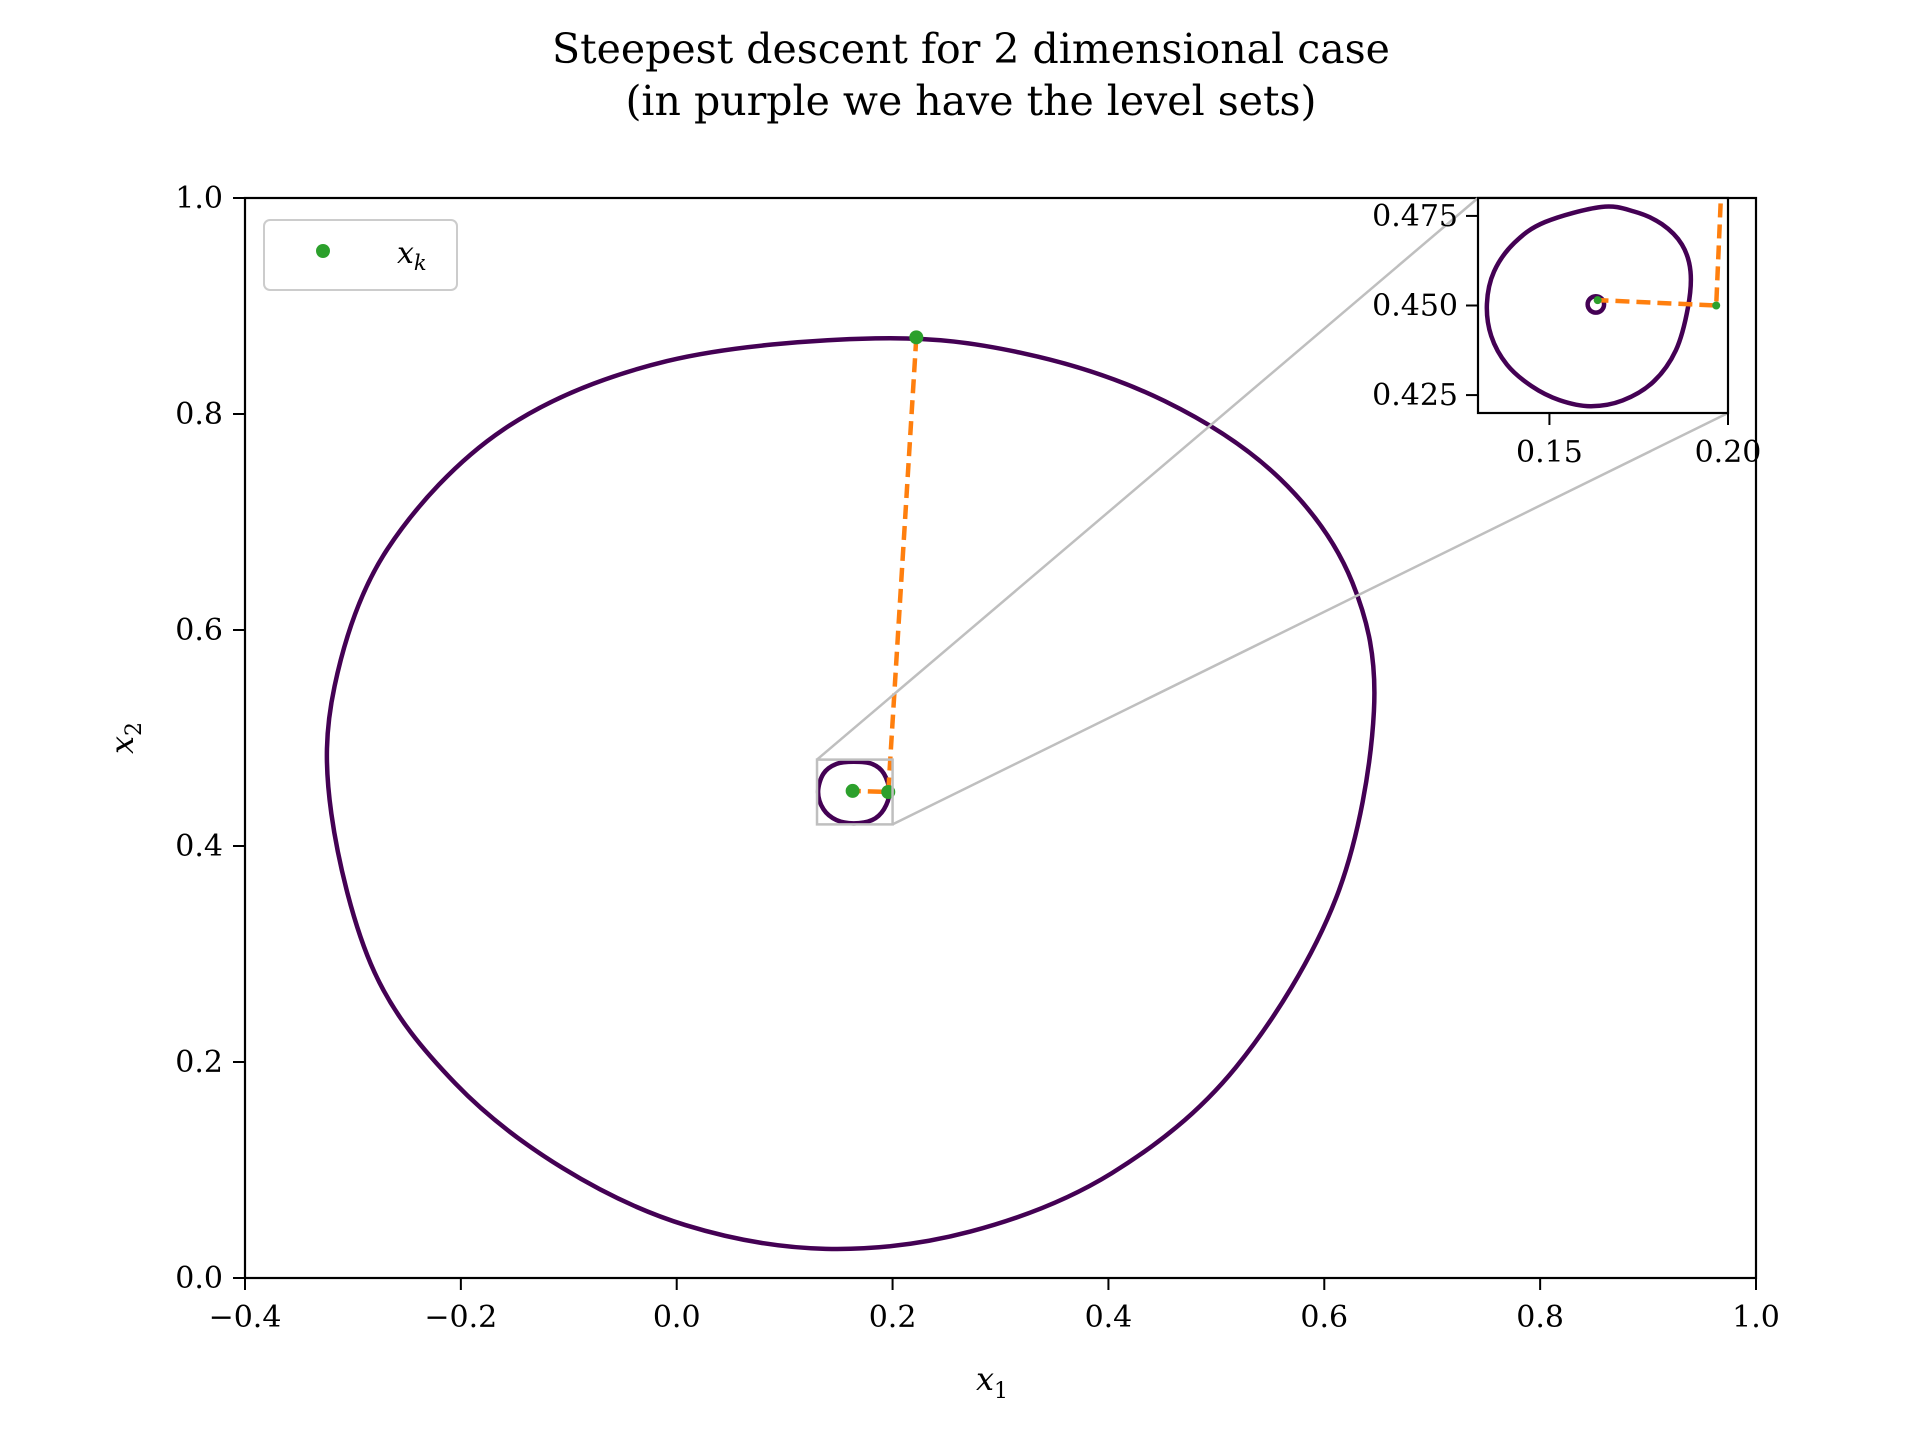 The height and width of the screenshot is (1440, 1920). I want to click on legend-label-base: x, so click(405, 253).